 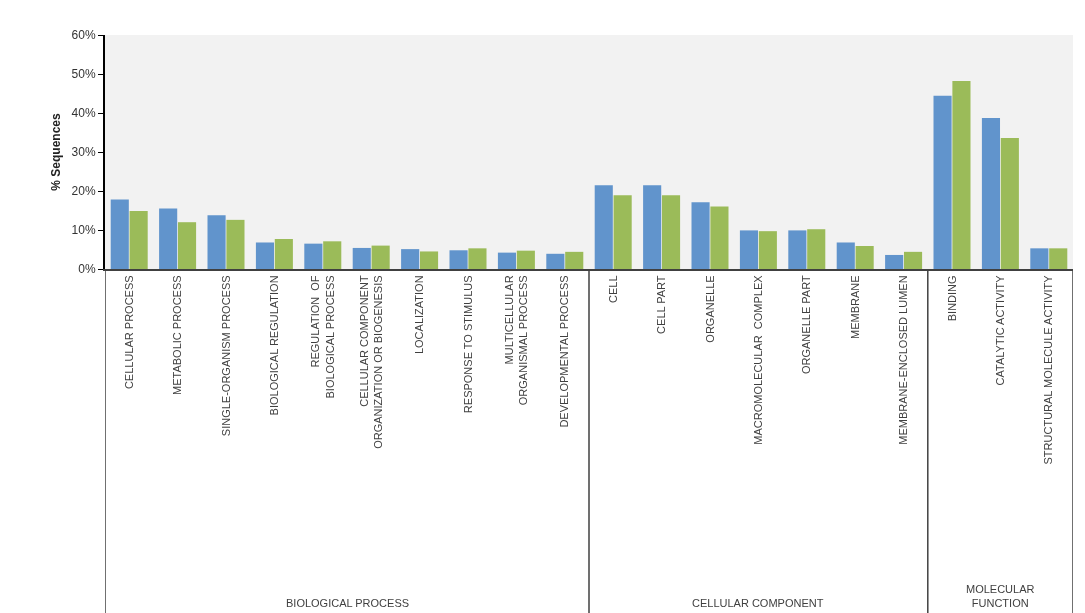 I want to click on x-tick-label: CELL PART, so click(x=661, y=304).